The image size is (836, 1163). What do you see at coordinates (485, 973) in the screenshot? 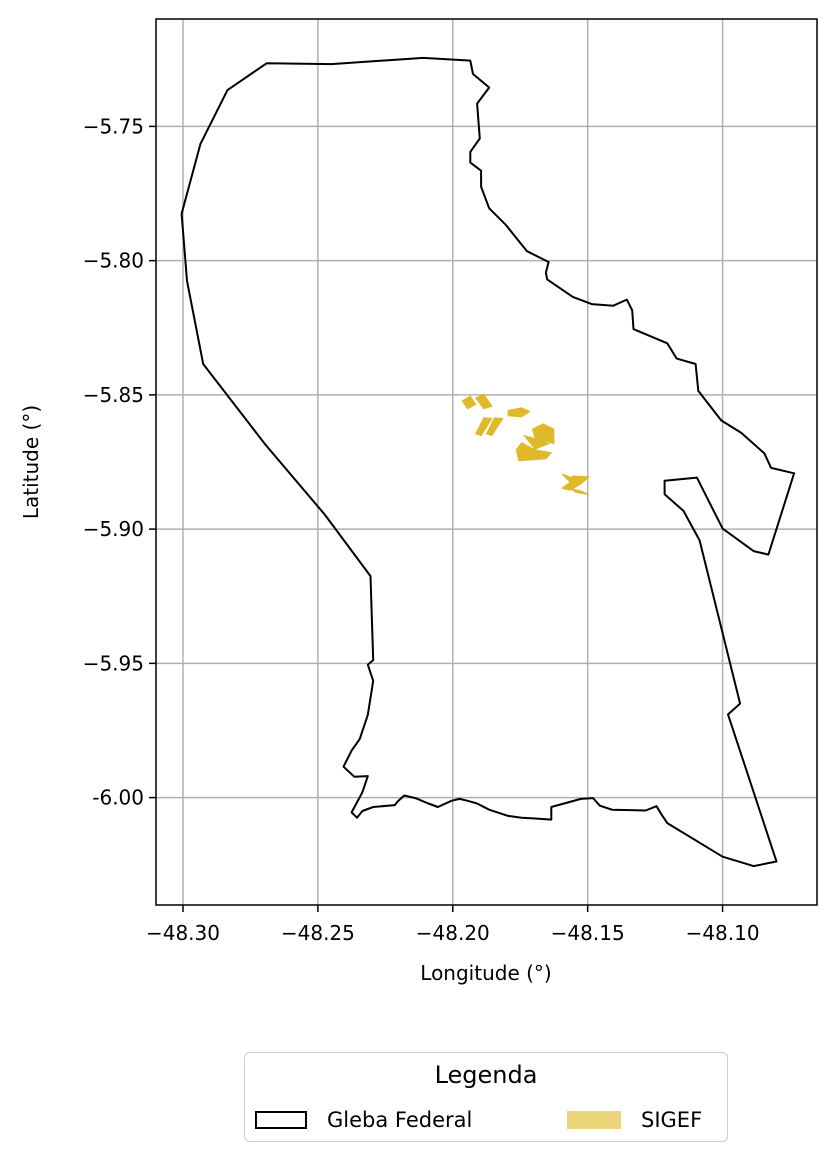
I see `x-axis-label: Longitude (°)` at bounding box center [485, 973].